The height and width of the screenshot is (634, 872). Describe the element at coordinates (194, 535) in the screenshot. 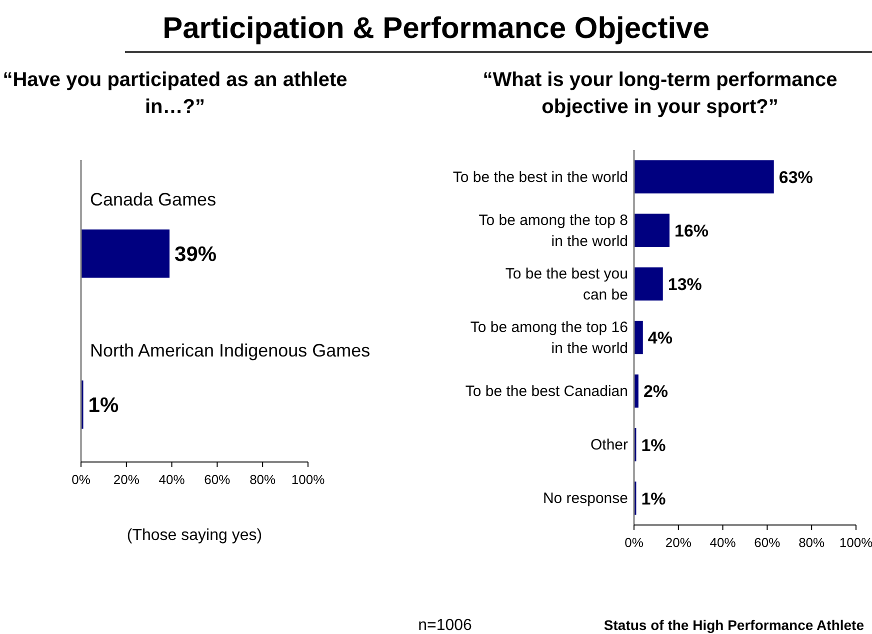

I see `x-axis-title: (Those saying yes)` at that location.